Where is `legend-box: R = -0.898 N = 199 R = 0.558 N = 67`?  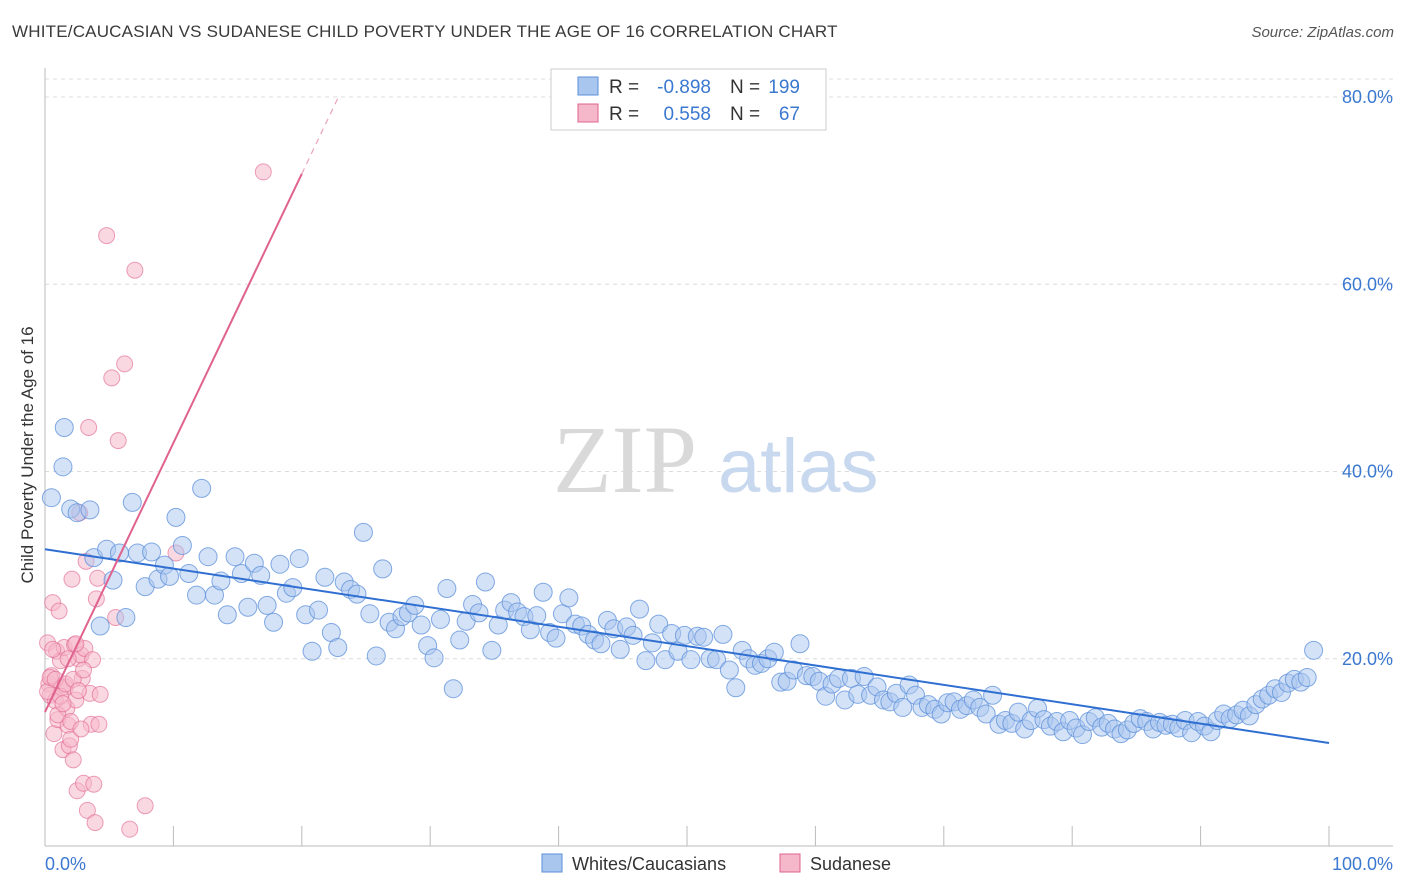 legend-box: R = -0.898 N = 199 R = 0.558 N = 67 is located at coordinates (688, 99).